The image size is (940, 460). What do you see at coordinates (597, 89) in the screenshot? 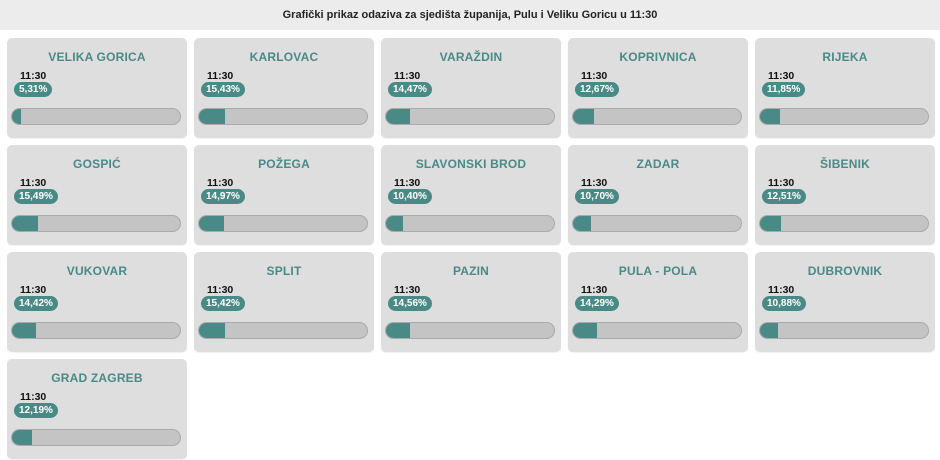
I see `percent-badge: 12,67%` at bounding box center [597, 89].